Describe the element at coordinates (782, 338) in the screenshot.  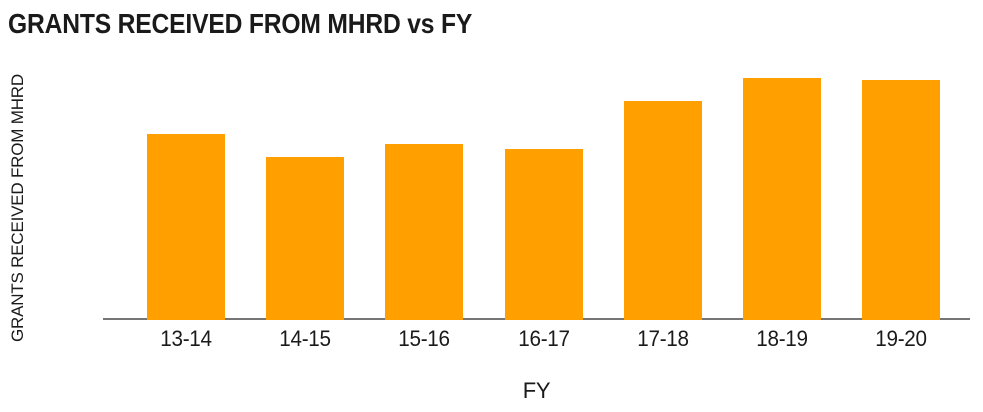
I see `x-tick-label: 18-19` at that location.